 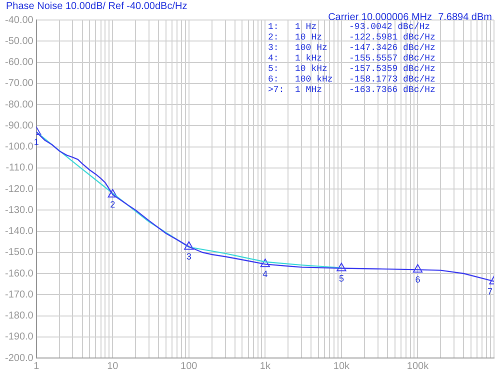 I want to click on y-tick-label: -140.0, so click(x=19, y=231).